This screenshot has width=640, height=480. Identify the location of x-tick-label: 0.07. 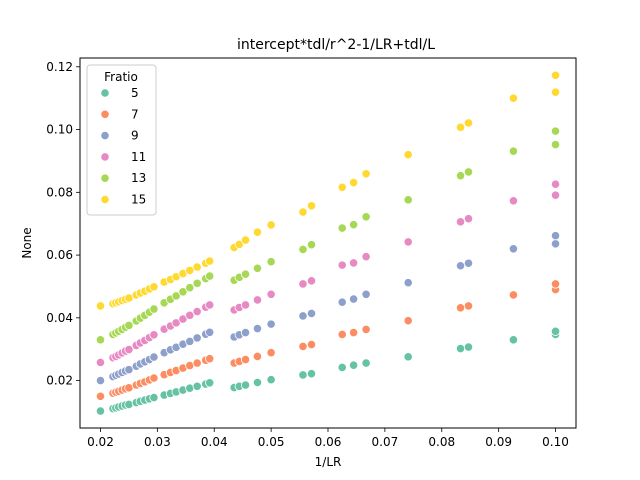
(385, 442).